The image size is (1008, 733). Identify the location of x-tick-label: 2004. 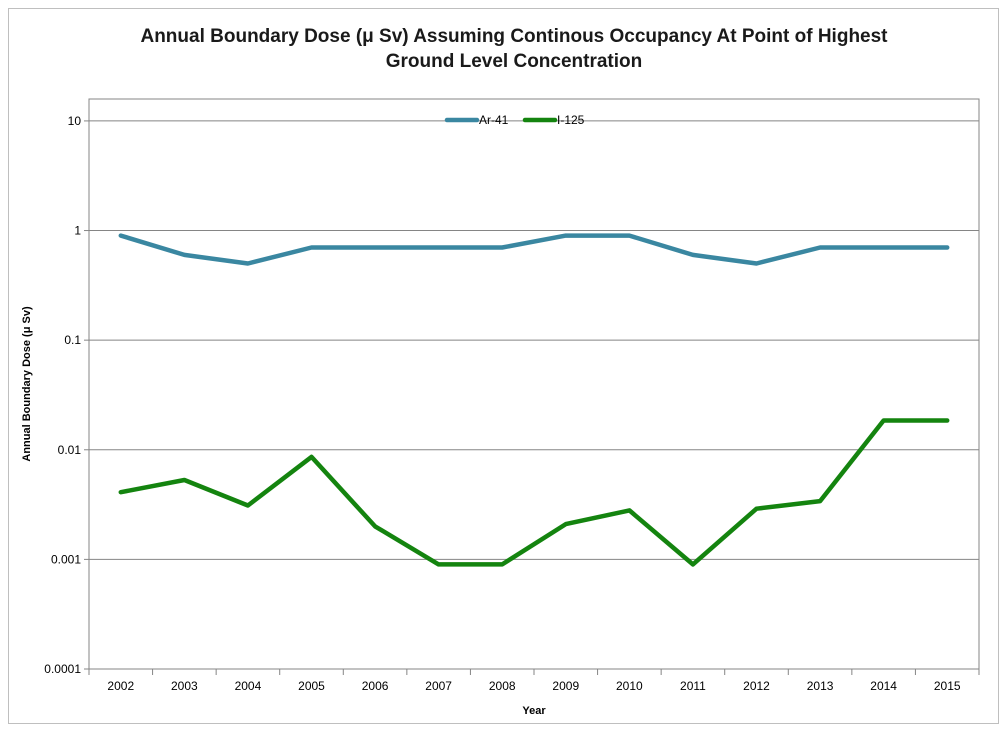
(248, 686).